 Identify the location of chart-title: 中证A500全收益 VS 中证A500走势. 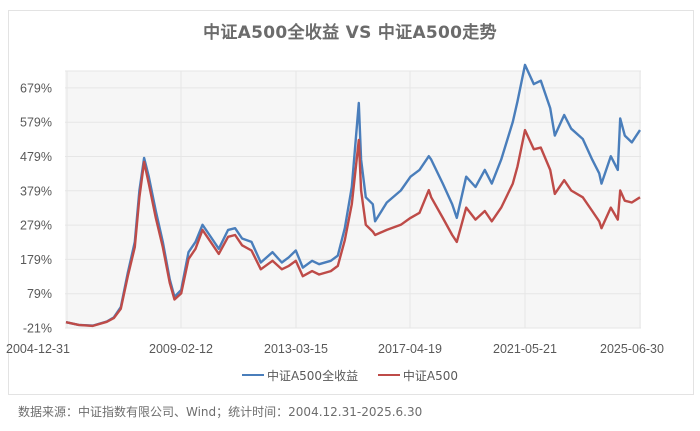
(350, 33).